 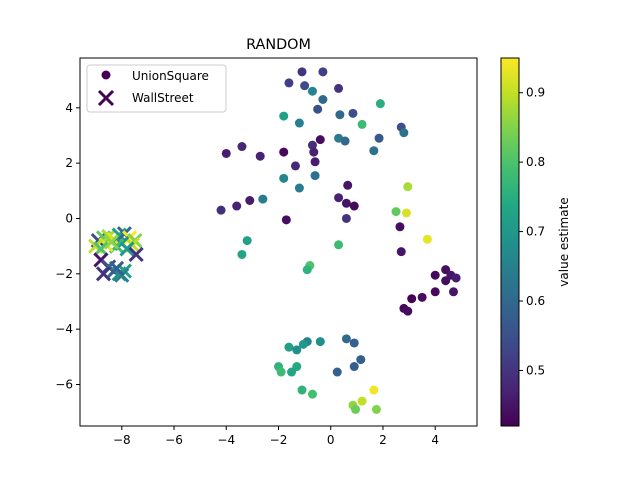 I want to click on y-tick-label: 4, so click(x=69, y=108).